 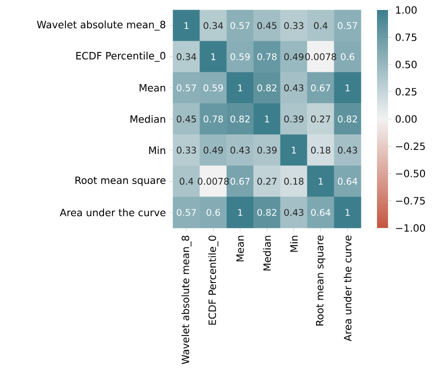 I want to click on color-bar-label: −0.75, so click(x=410, y=200).